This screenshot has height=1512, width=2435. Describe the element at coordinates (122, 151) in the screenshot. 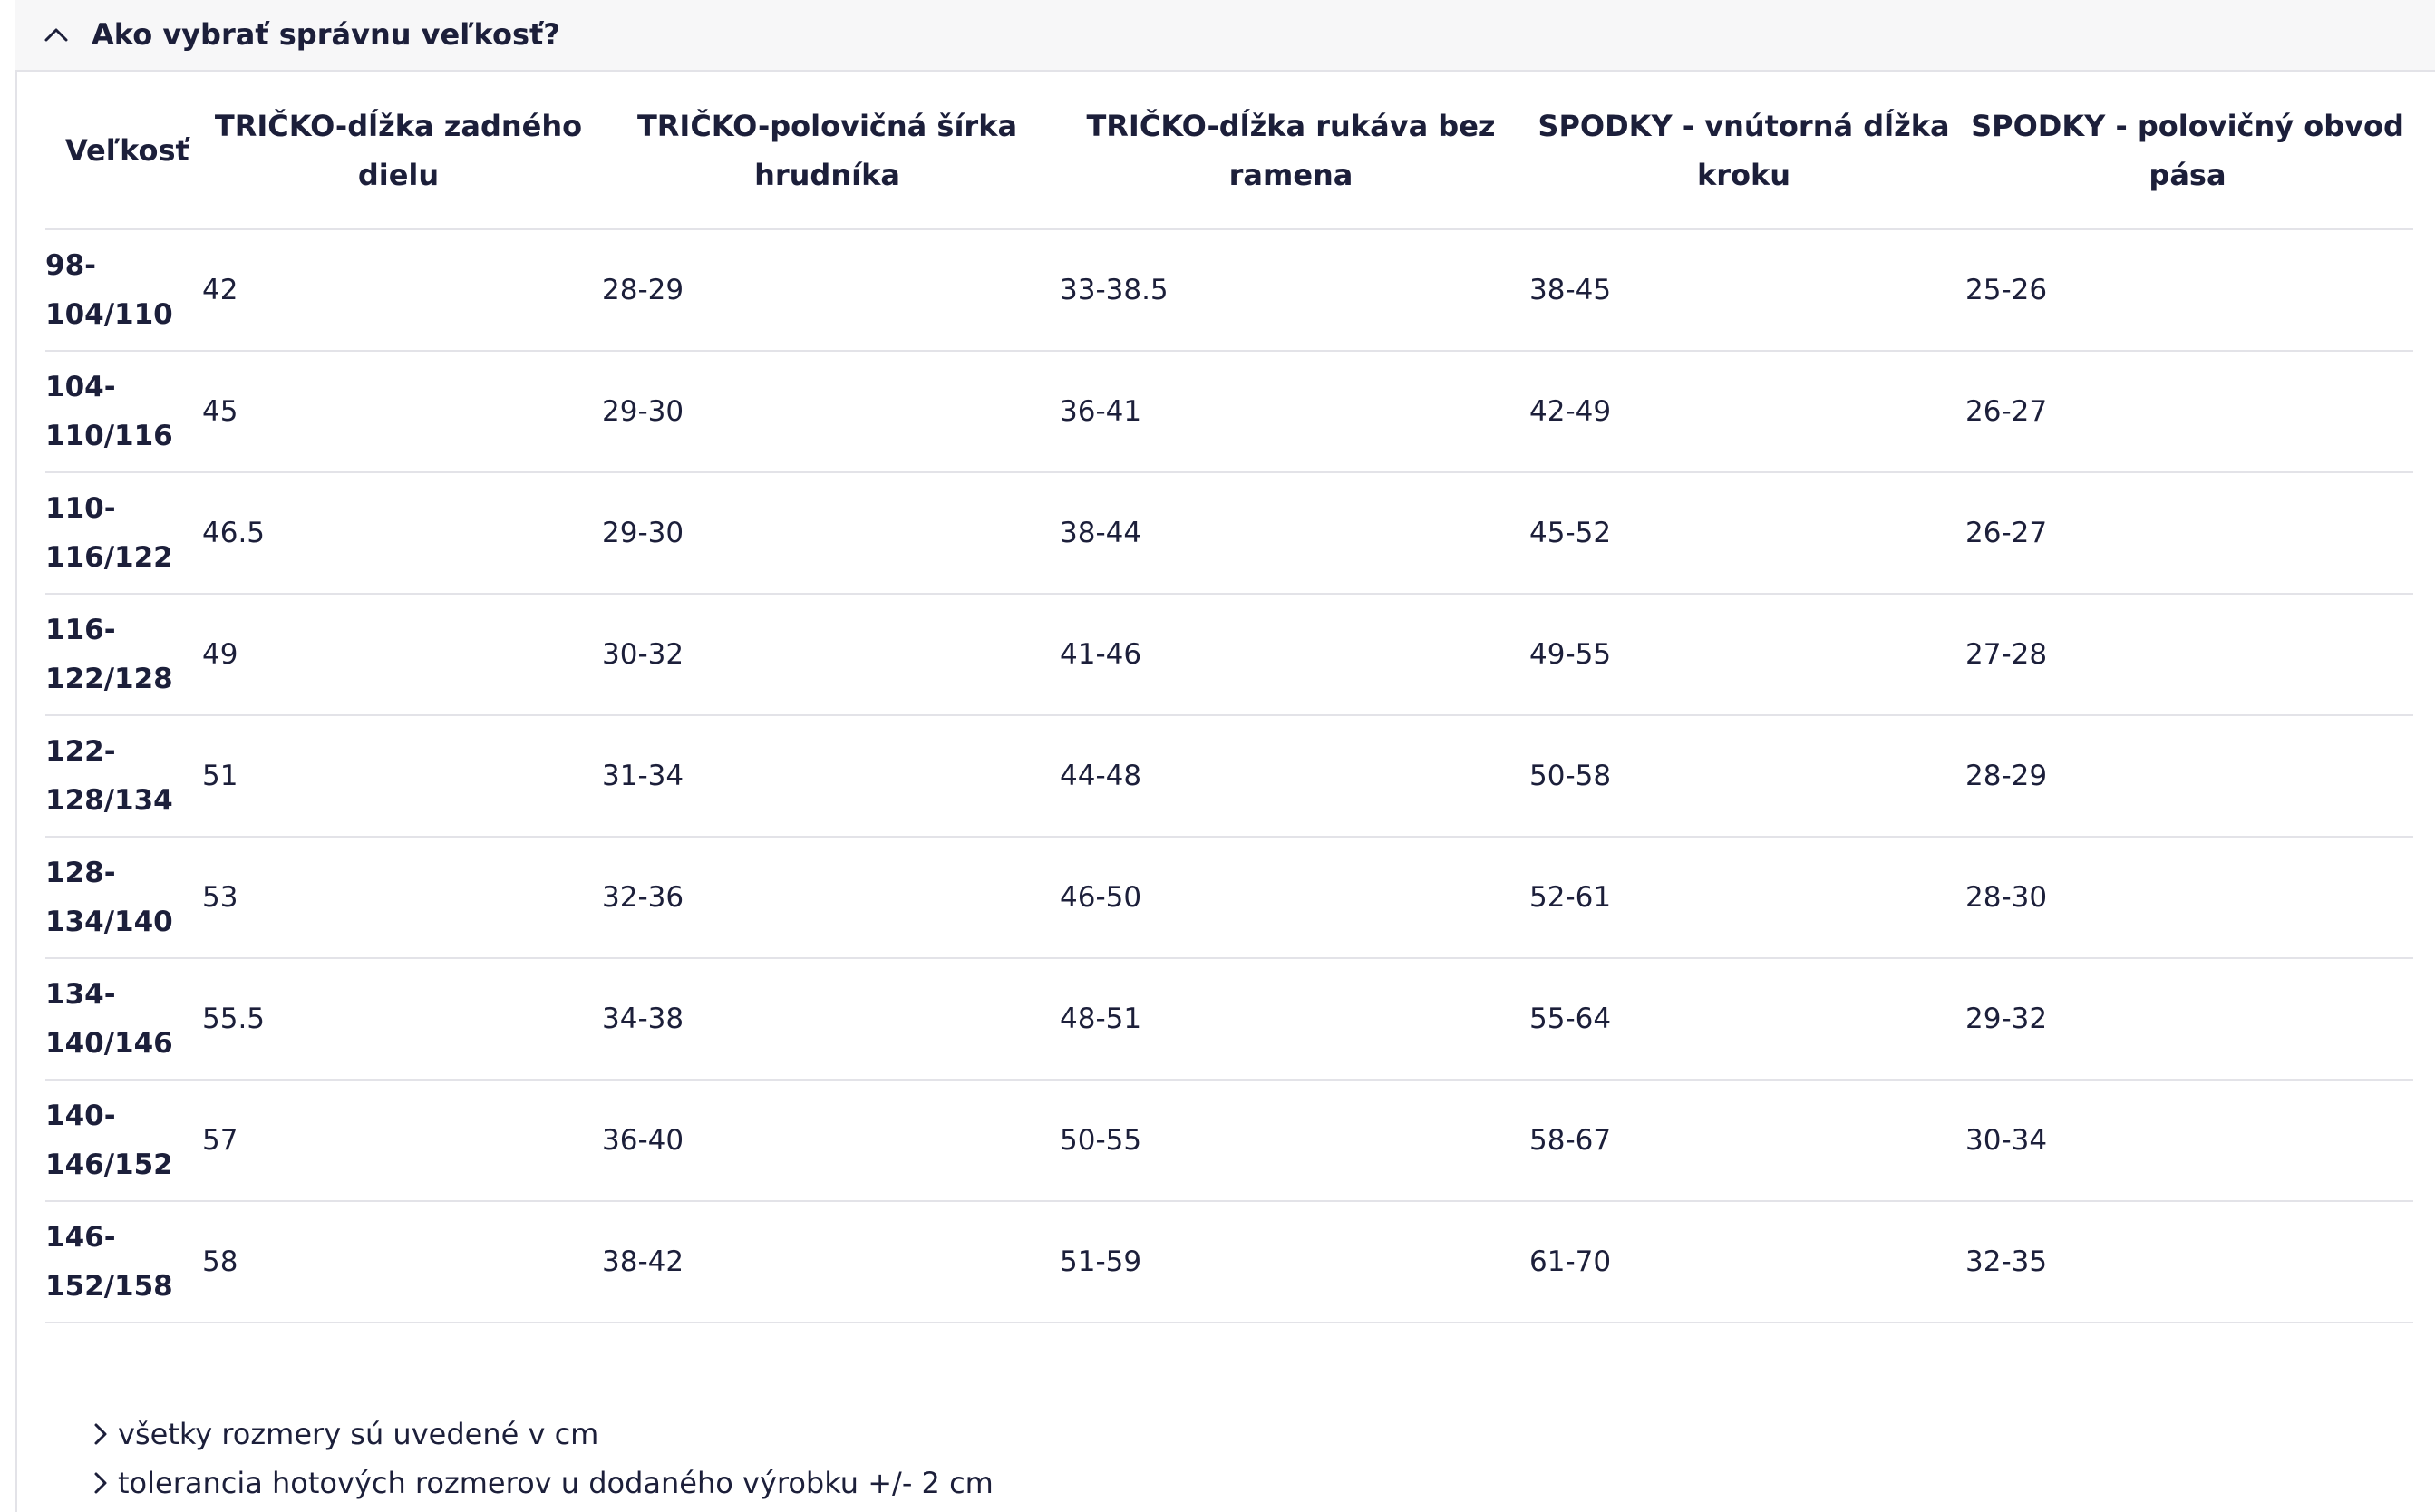

I see `column-header-size: Veľkosť` at that location.